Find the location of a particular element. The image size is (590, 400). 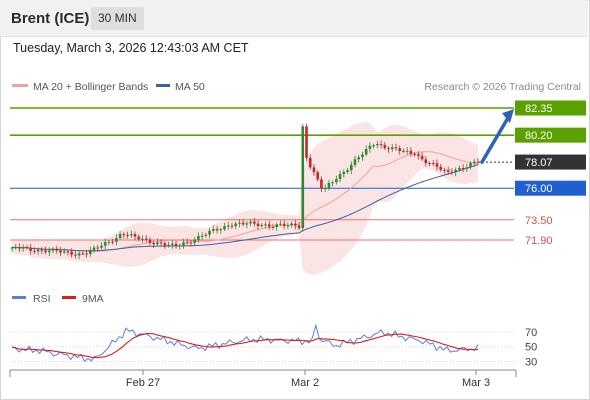

level-label-71-90: 71.90 is located at coordinates (539, 241).